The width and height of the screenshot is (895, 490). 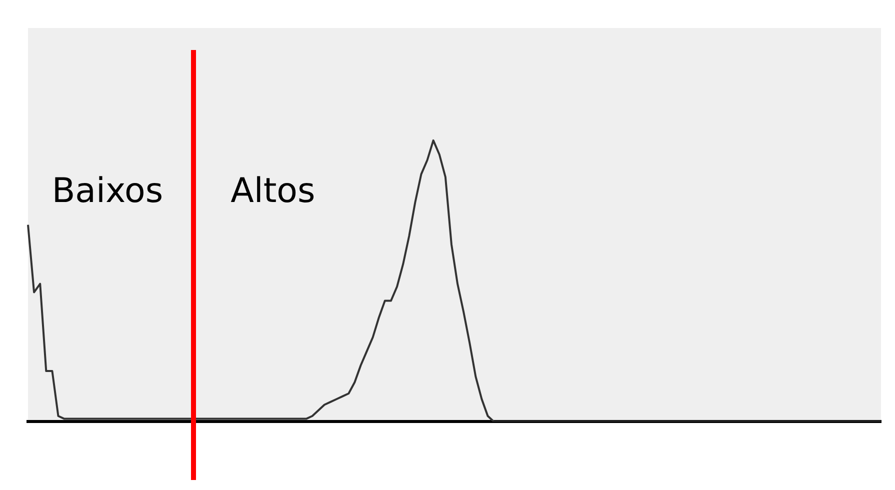 I want to click on annotation: Altos, so click(x=273, y=191).